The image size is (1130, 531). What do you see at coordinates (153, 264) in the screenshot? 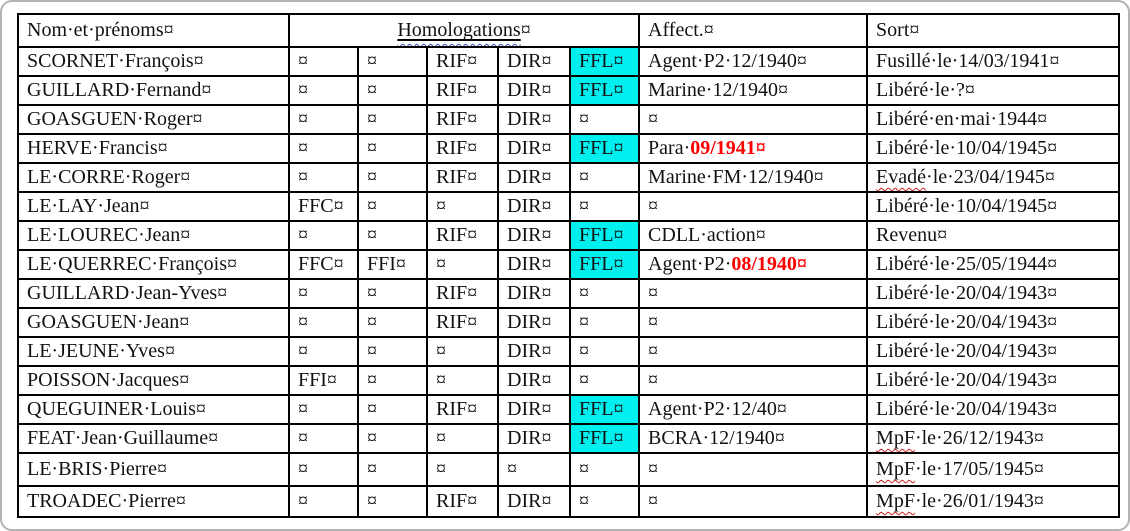
I see `name-cell: LE·QUERREC·François¤` at bounding box center [153, 264].